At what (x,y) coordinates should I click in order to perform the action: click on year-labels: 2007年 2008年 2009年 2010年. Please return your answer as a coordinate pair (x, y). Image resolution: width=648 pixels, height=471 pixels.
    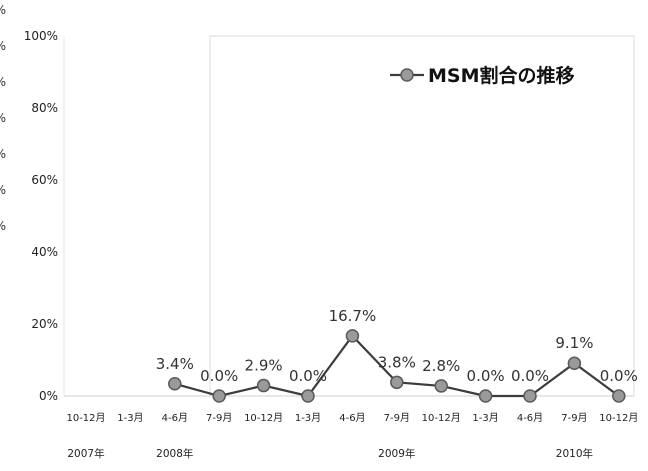
    Looking at the image, I should click on (330, 453).